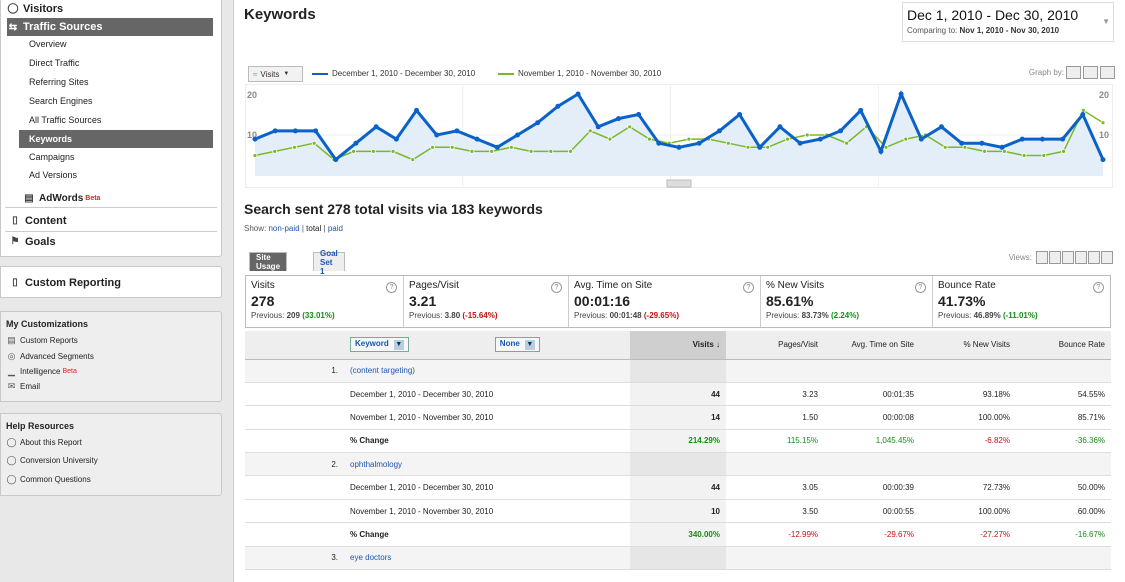 Image resolution: width=1125 pixels, height=582 pixels. Describe the element at coordinates (116, 139) in the screenshot. I see `nav-item-keywords: Keywords` at that location.